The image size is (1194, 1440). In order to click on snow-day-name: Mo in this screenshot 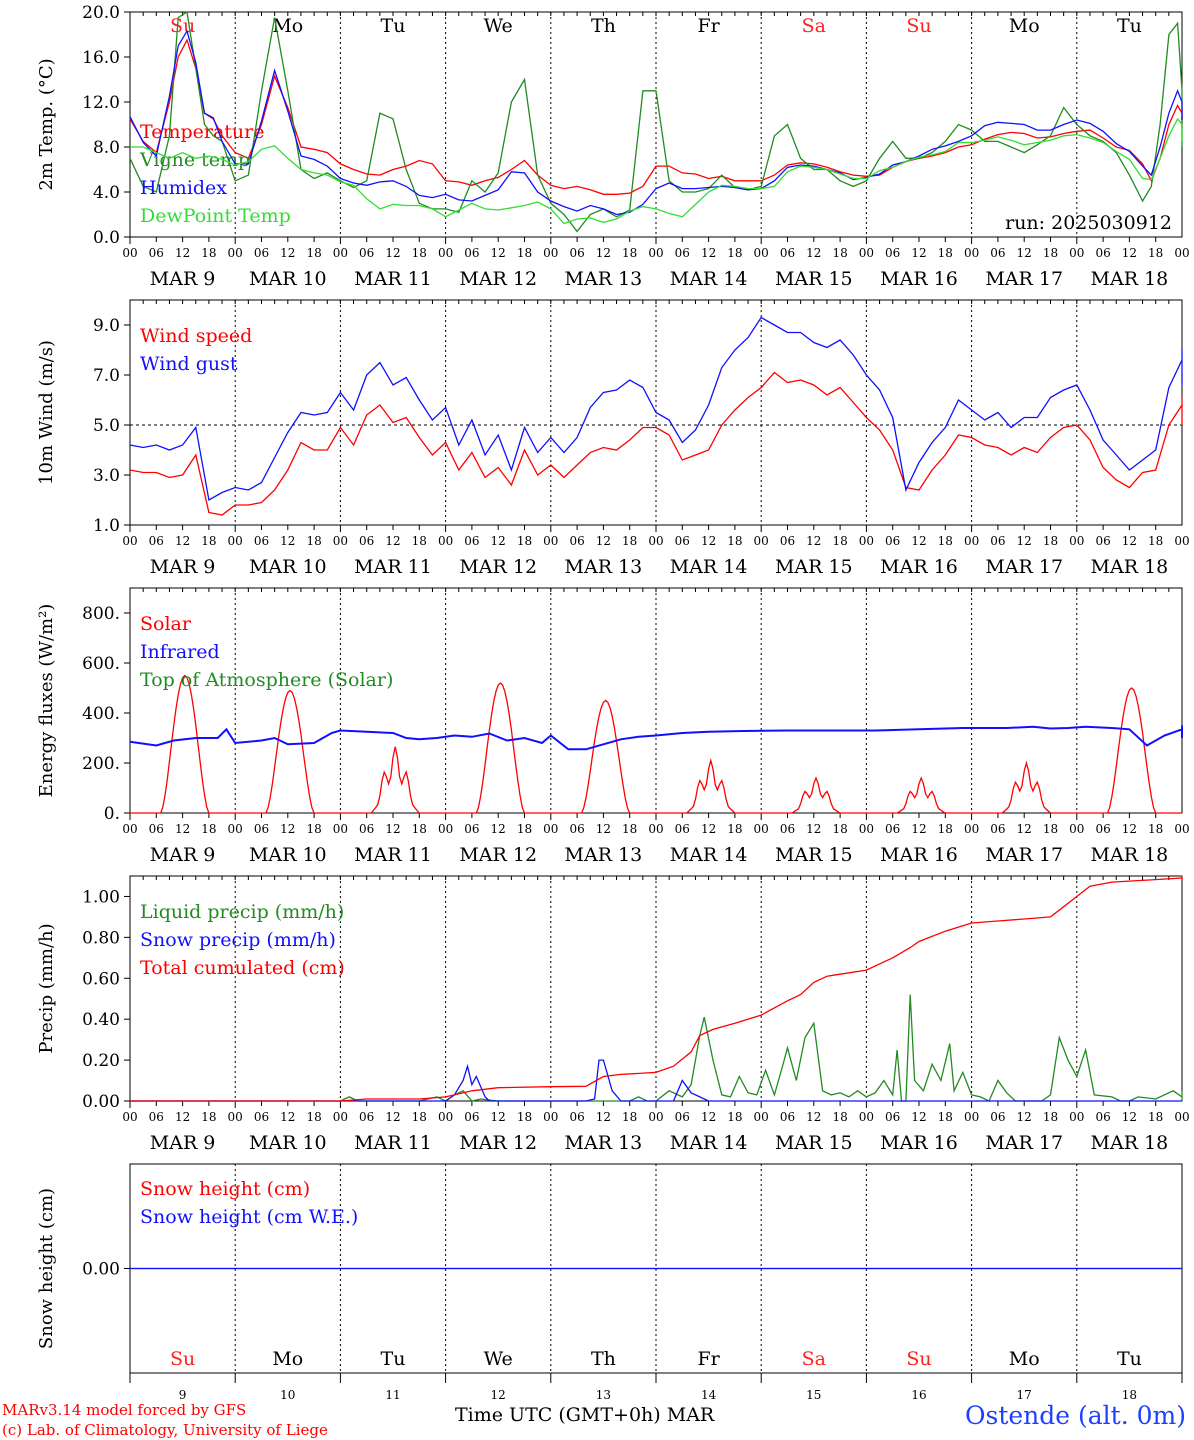, I will do `click(1024, 1359)`.